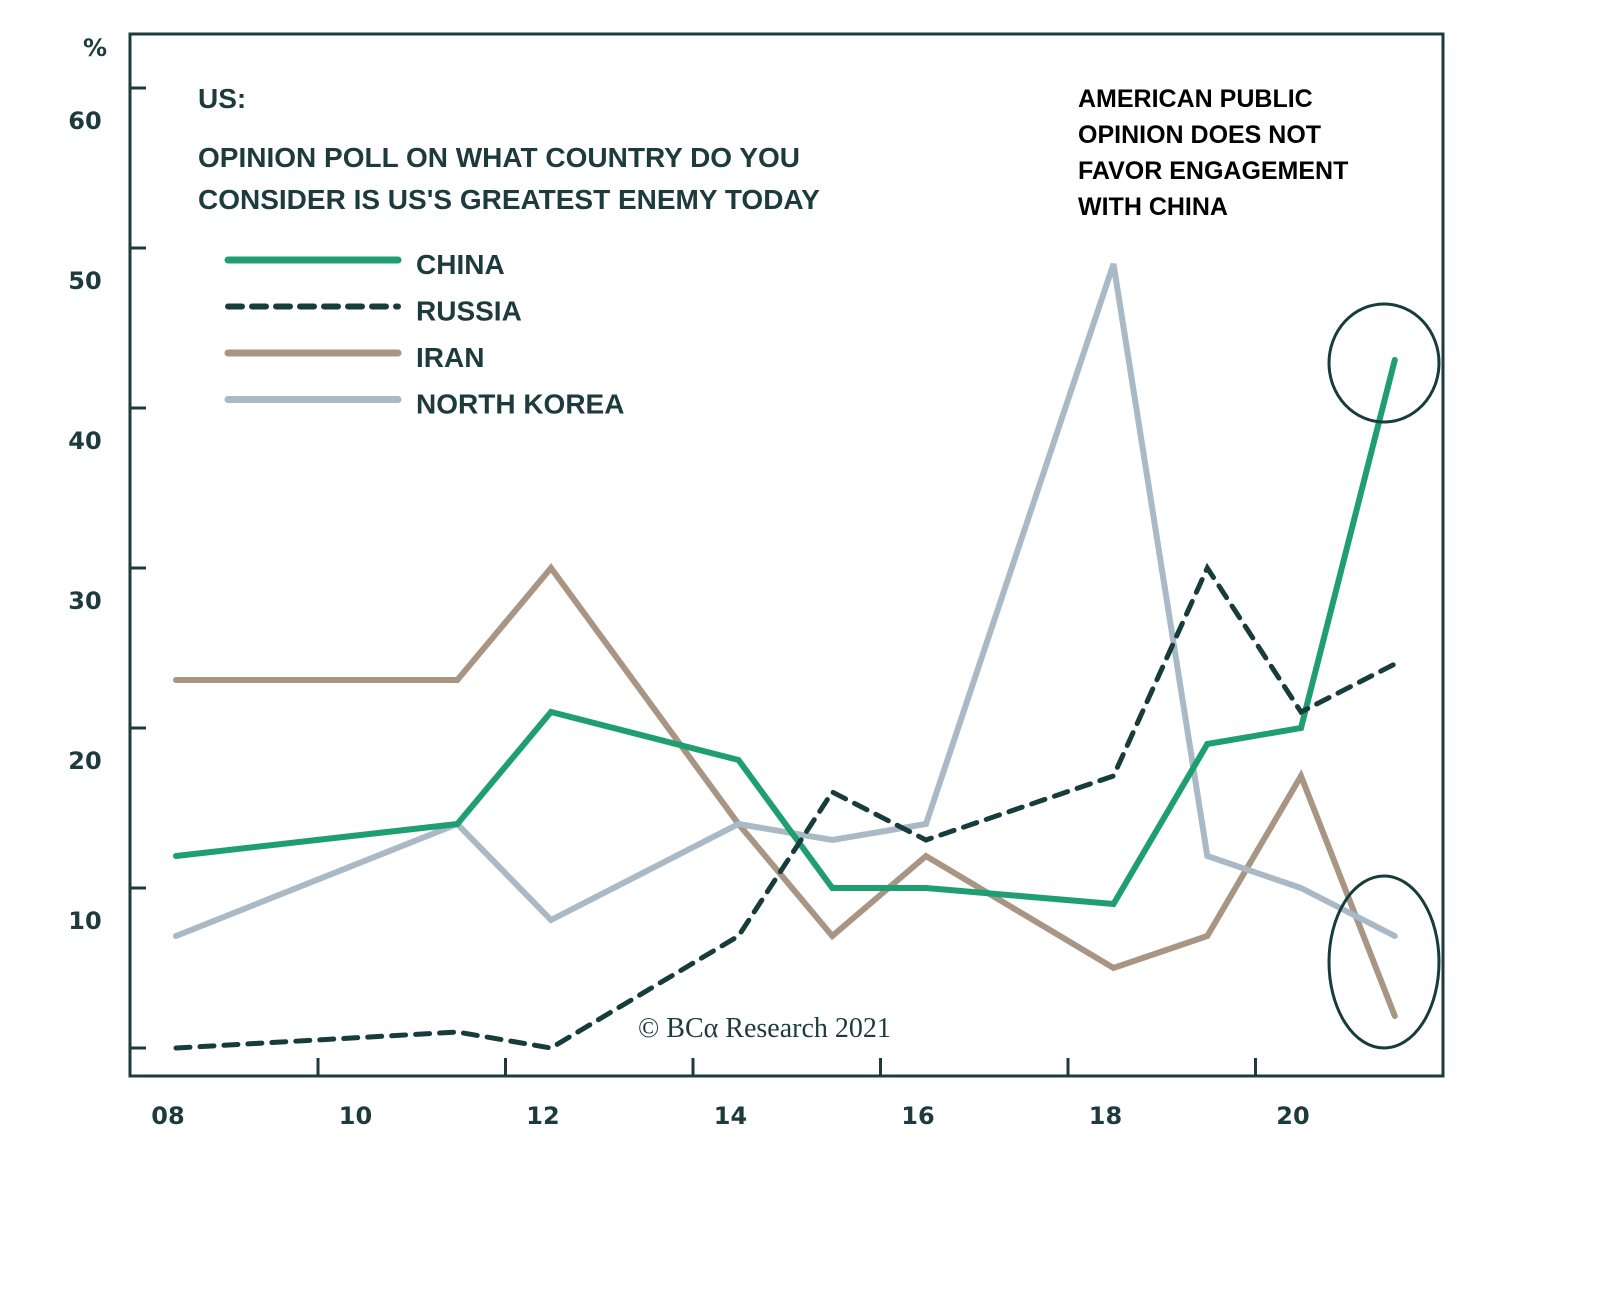  I want to click on legend-item-china: CHINA, so click(364, 264).